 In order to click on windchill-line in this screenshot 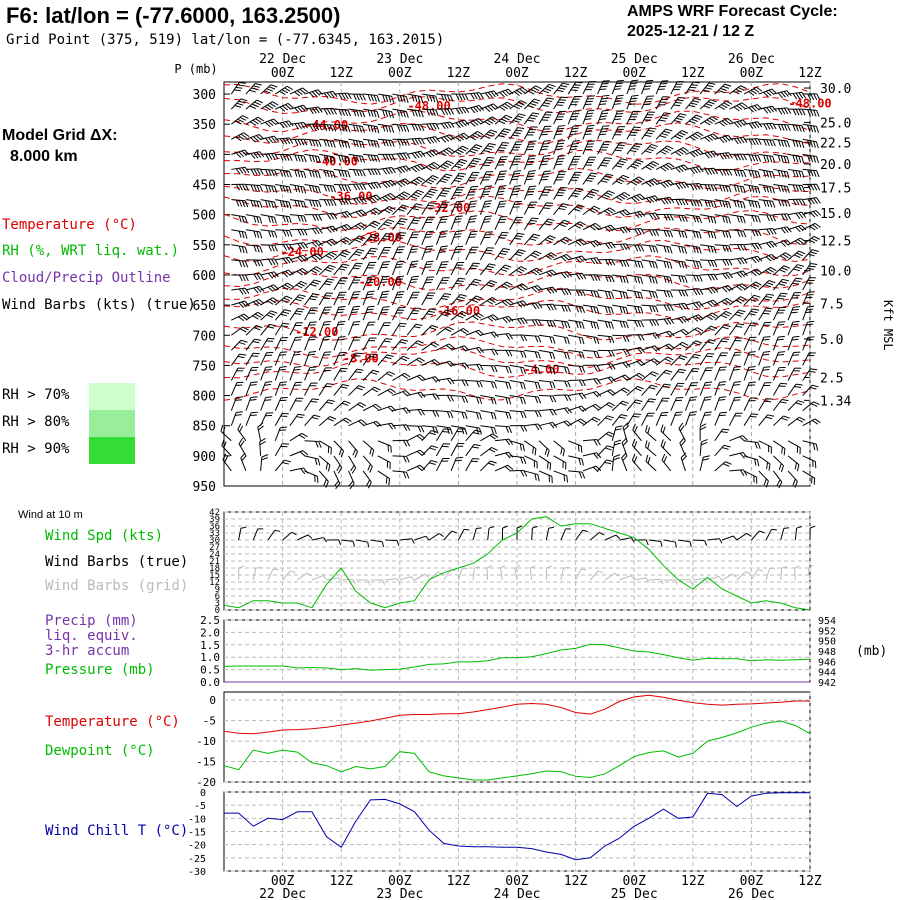, I will do `click(517, 826)`.